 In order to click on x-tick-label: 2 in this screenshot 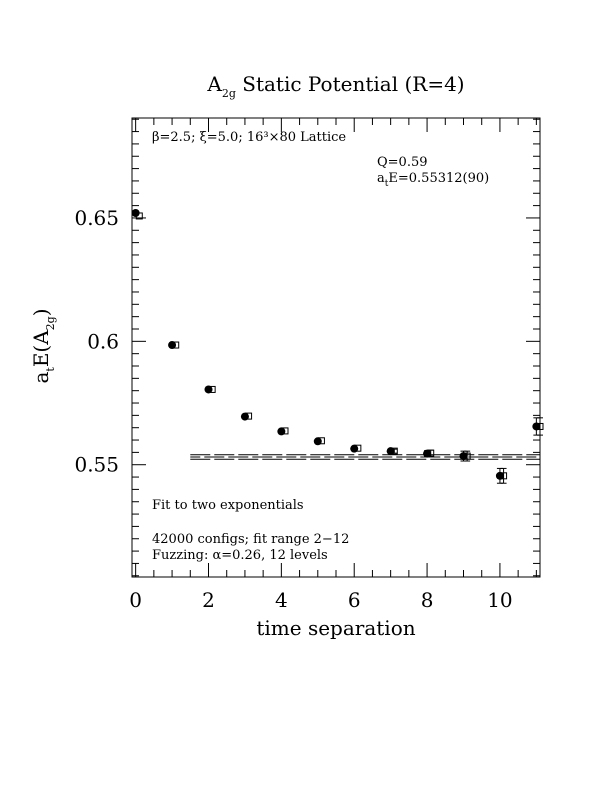, I will do `click(208, 600)`.